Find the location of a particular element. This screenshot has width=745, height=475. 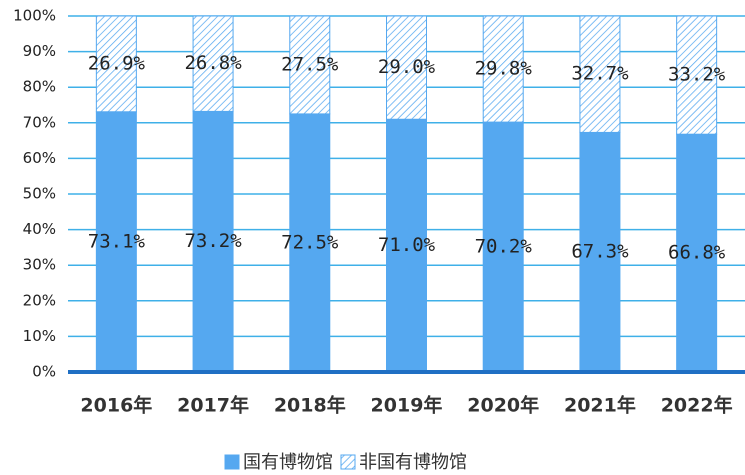

value-label: 26.9% is located at coordinates (117, 63).